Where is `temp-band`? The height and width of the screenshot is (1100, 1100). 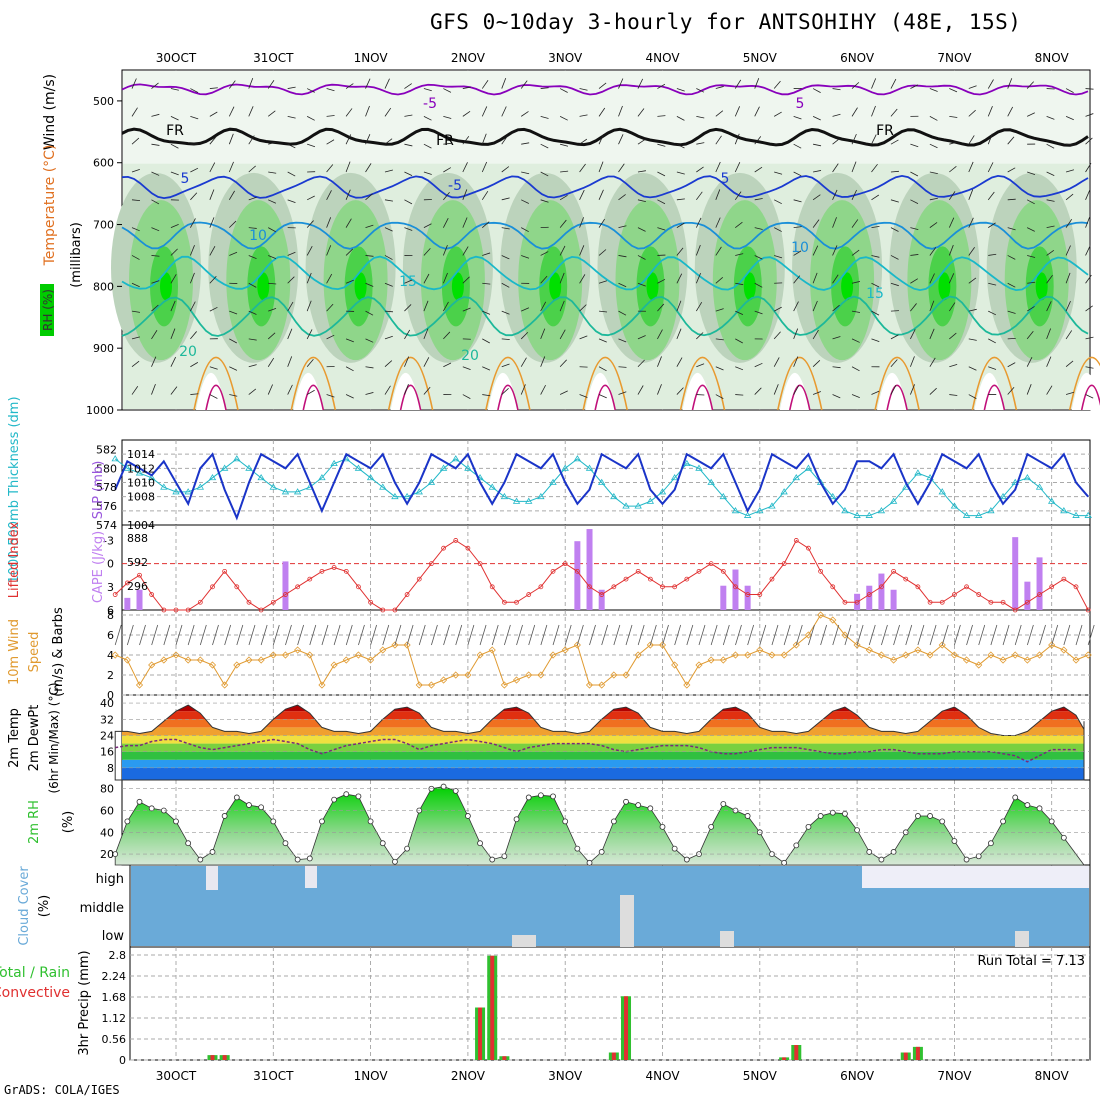
temp-band is located at coordinates (603, 739).